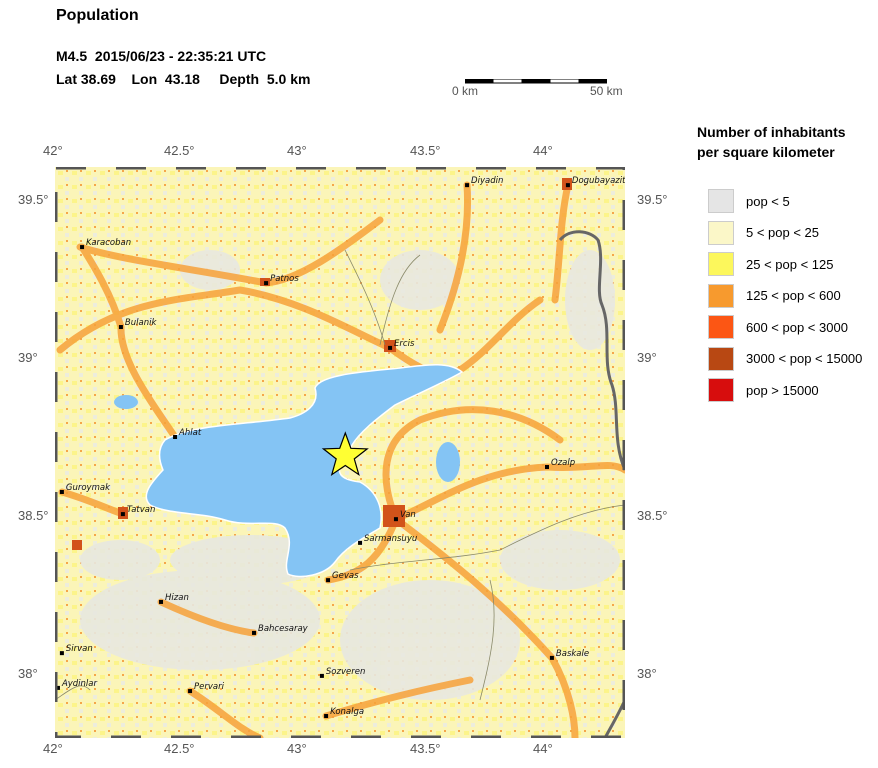 This screenshot has height=768, width=878. What do you see at coordinates (28, 357) in the screenshot?
I see `lat-tick-left: 39°` at bounding box center [28, 357].